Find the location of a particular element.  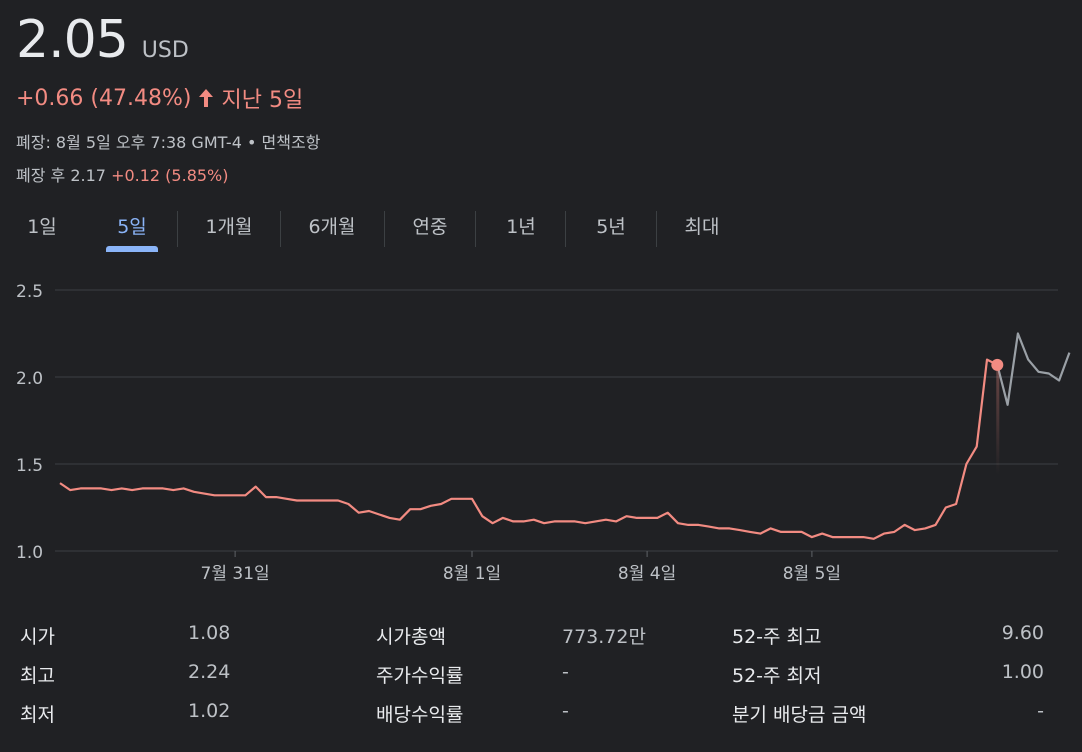

stat-value-open: 1.08 is located at coordinates (209, 633).